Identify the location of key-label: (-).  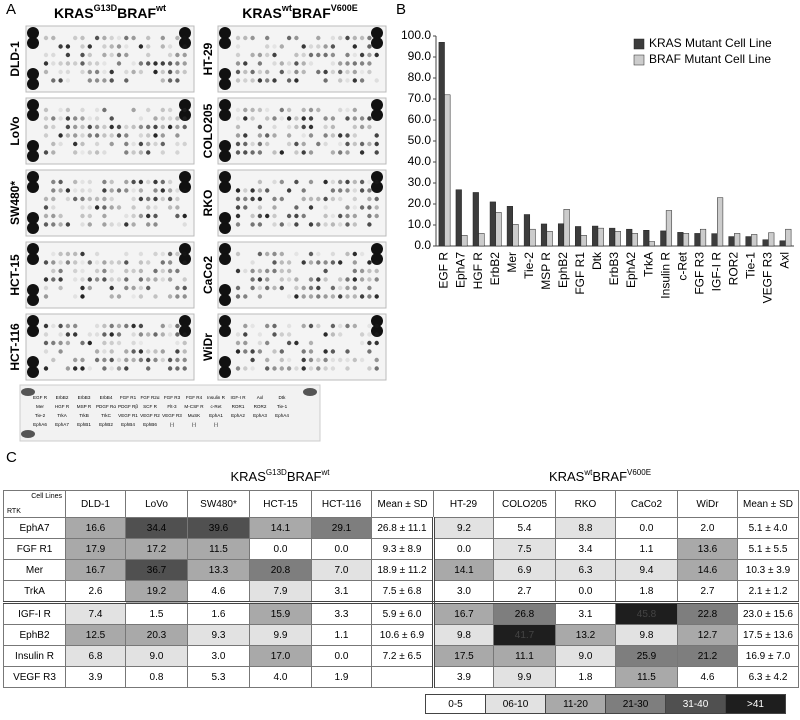
(172, 424).